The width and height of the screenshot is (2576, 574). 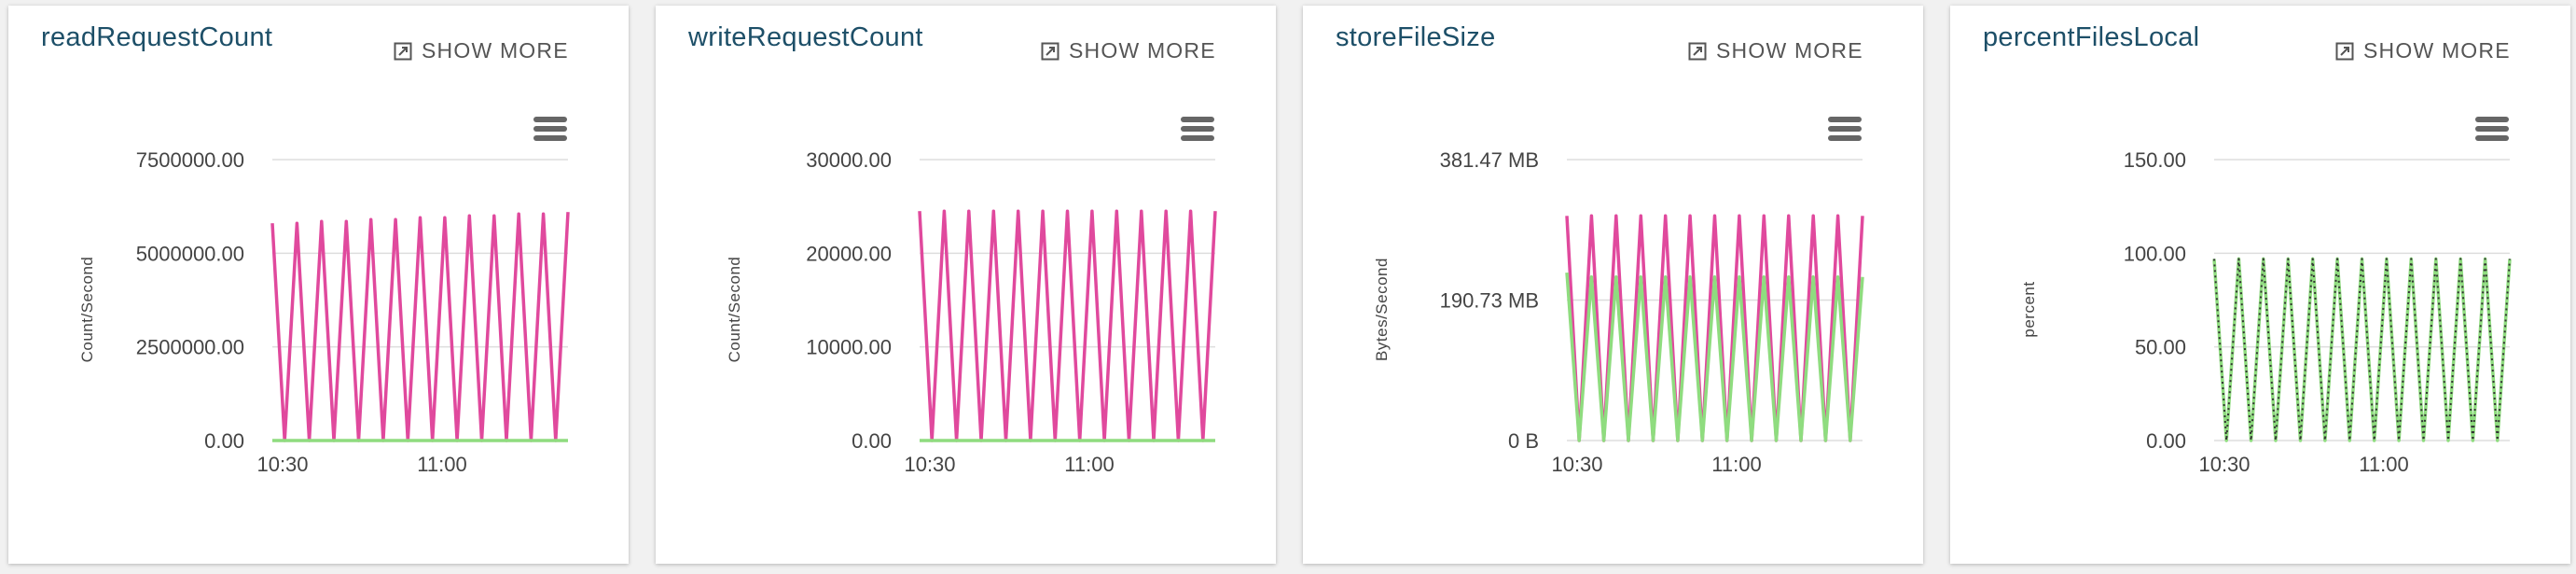 I want to click on chart-title: readRequestCount, so click(x=157, y=37).